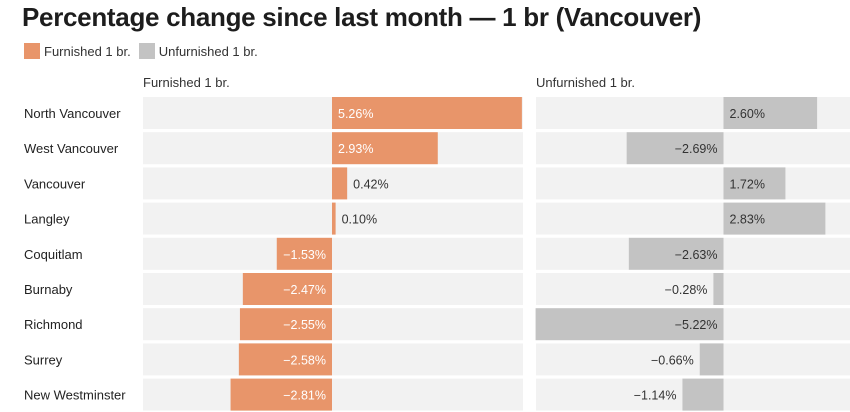 The width and height of the screenshot is (850, 412). What do you see at coordinates (696, 255) in the screenshot?
I see `data-label: −2.63%` at bounding box center [696, 255].